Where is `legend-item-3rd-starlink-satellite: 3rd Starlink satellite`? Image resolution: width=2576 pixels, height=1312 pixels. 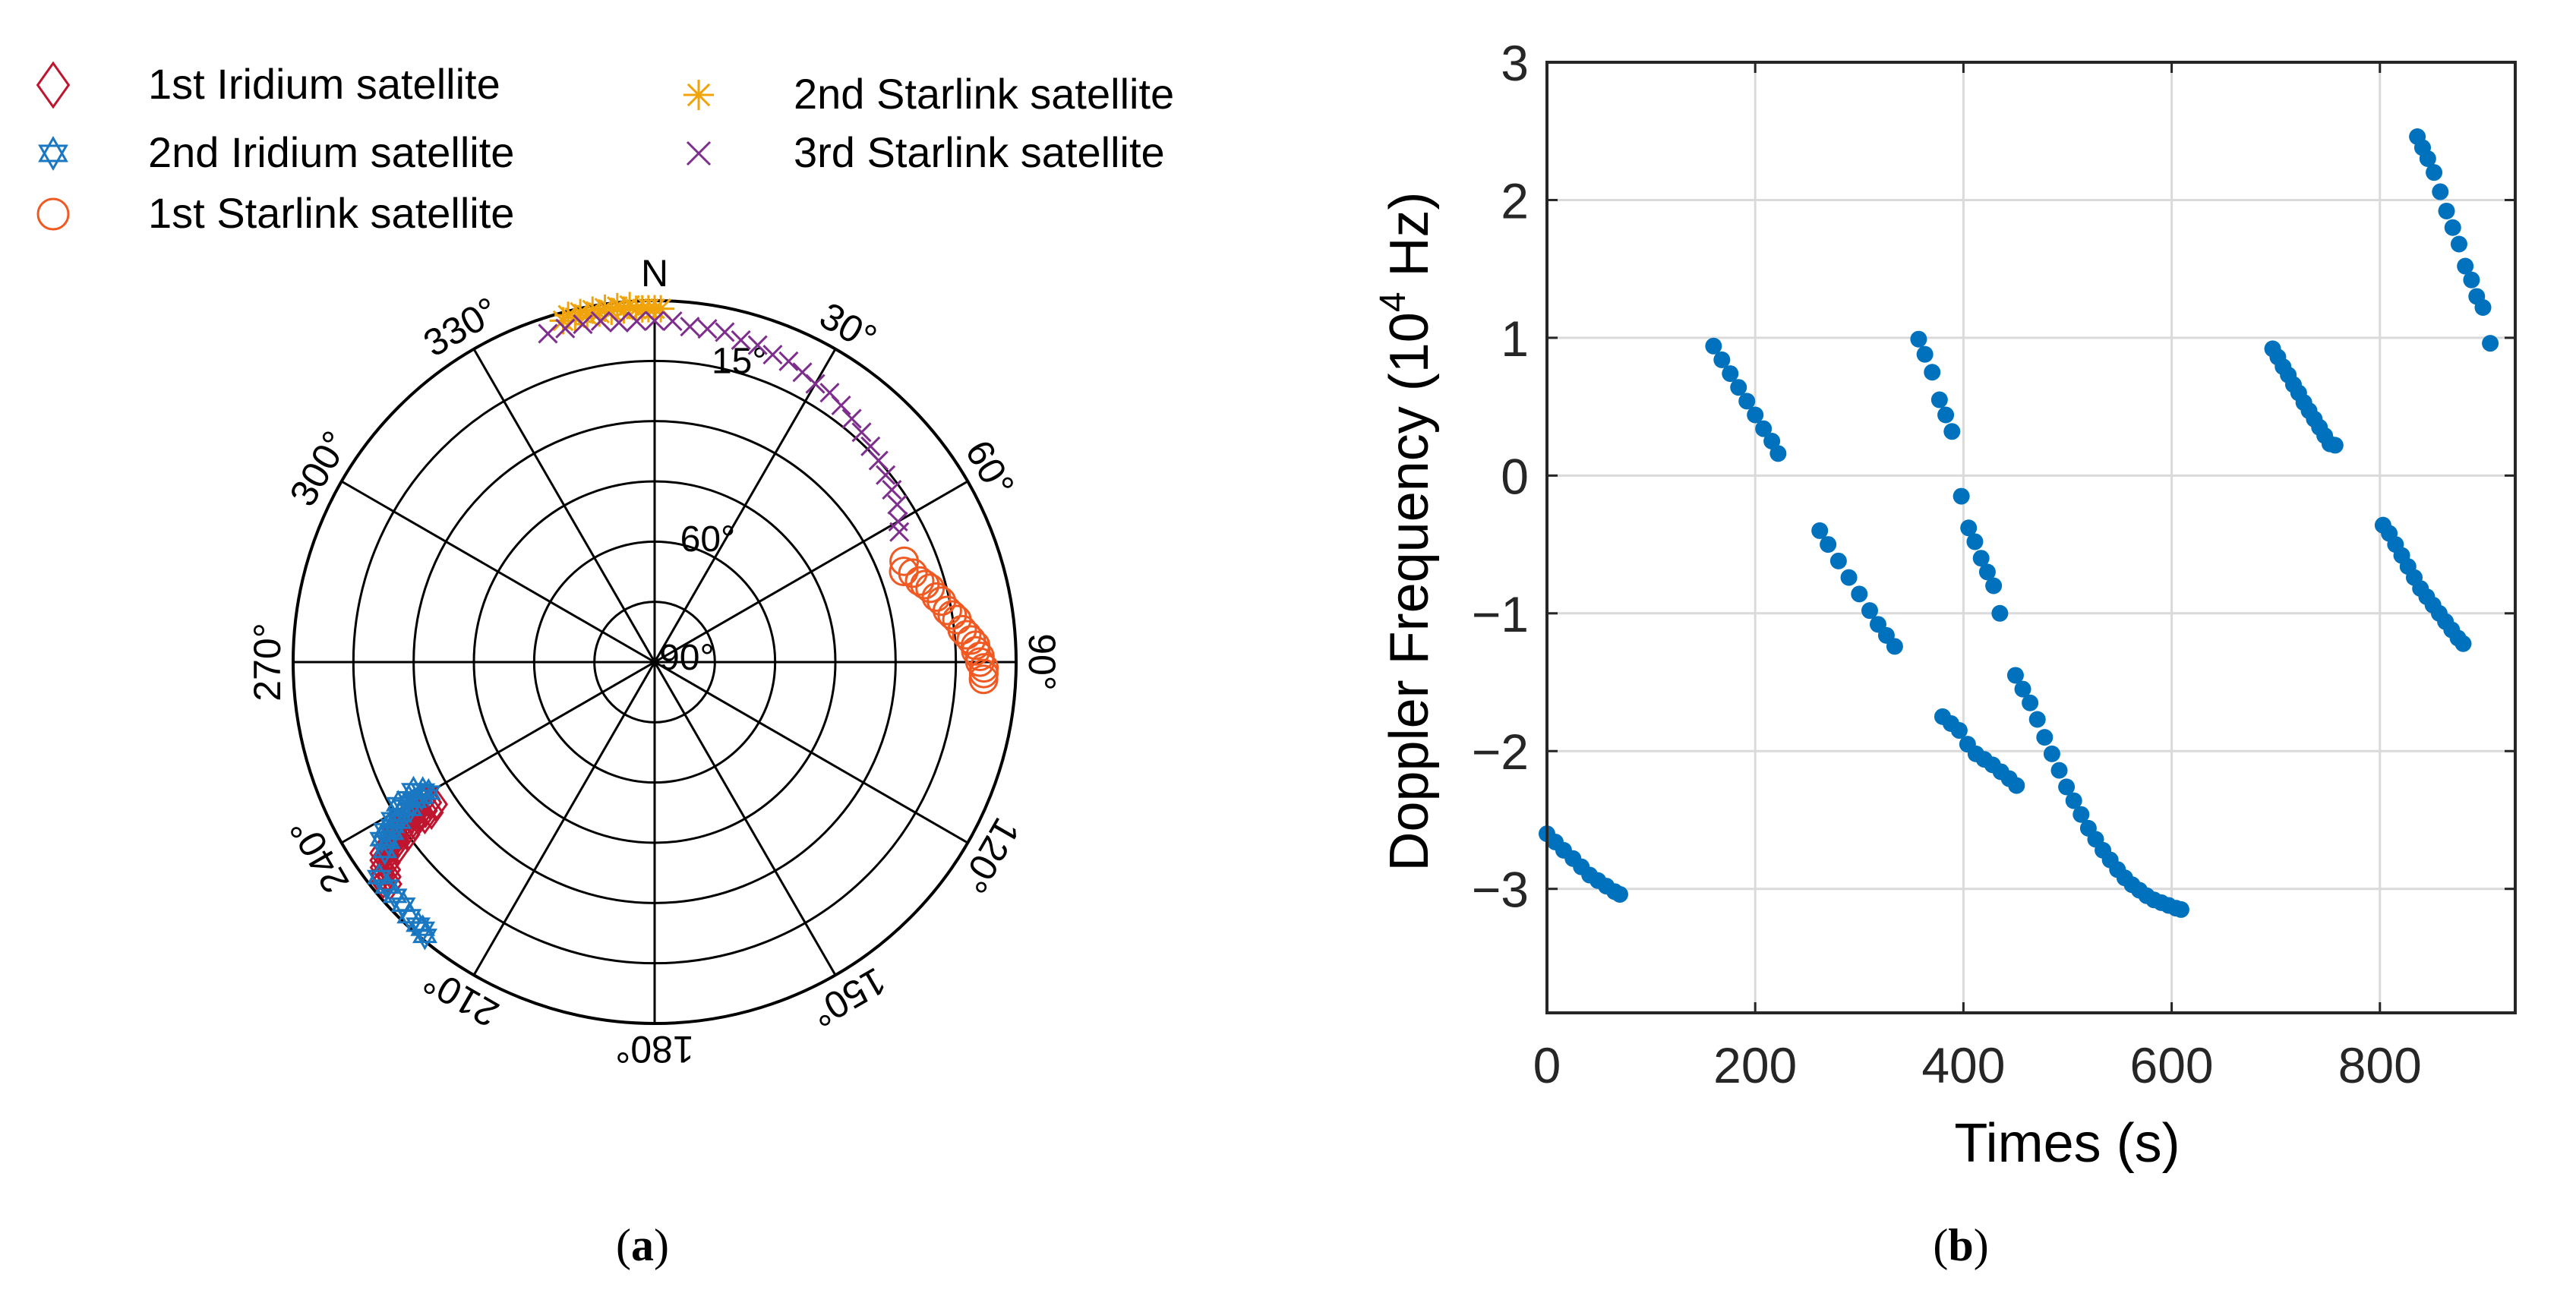 legend-item-3rd-starlink-satellite: 3rd Starlink satellite is located at coordinates (926, 152).